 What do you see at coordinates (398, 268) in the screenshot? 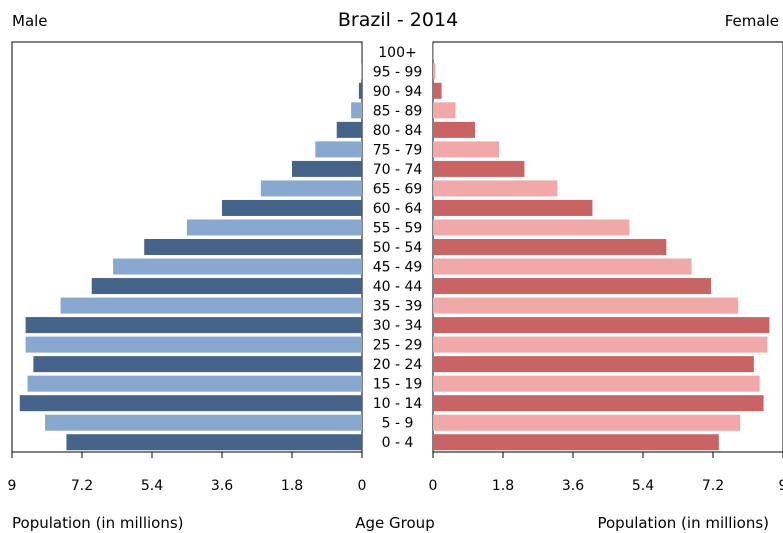
I see `age-group-label: 45 - 49` at bounding box center [398, 268].